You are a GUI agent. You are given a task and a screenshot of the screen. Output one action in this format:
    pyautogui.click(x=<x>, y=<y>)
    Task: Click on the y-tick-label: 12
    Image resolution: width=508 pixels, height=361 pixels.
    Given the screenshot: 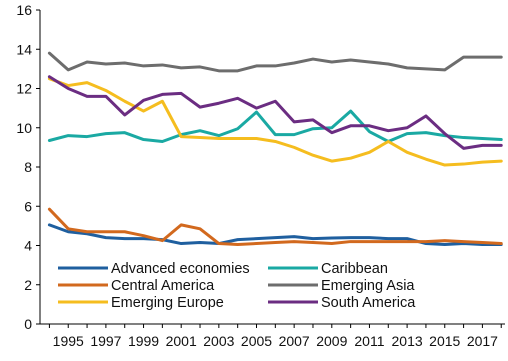 What is the action you would take?
    pyautogui.click(x=24, y=89)
    